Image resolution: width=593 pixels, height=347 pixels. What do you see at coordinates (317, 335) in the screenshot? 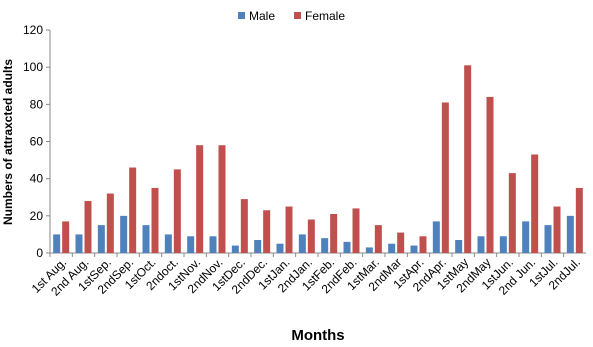
I see `x-axis-label: Months` at bounding box center [317, 335].